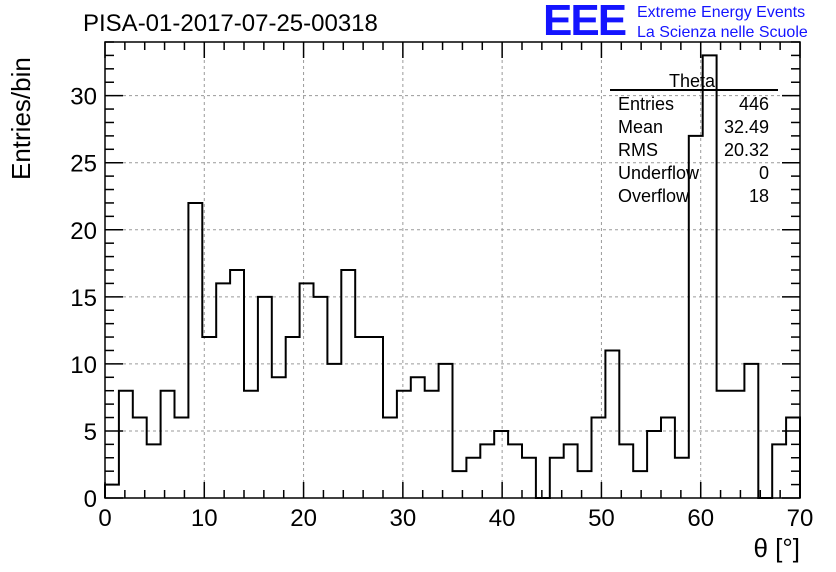 The image size is (836, 572). Describe the element at coordinates (754, 104) in the screenshot. I see `stats-value: 446` at that location.